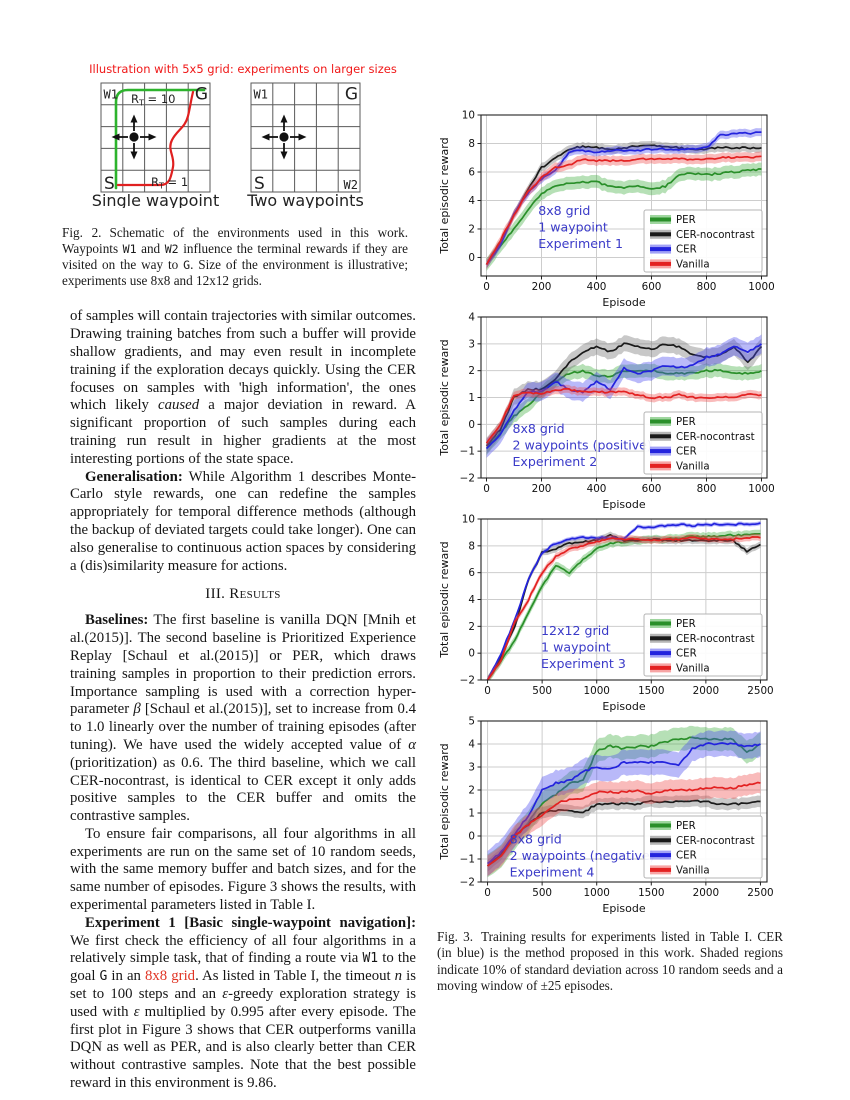  I want to click on y-tick-label: 4, so click(471, 745).